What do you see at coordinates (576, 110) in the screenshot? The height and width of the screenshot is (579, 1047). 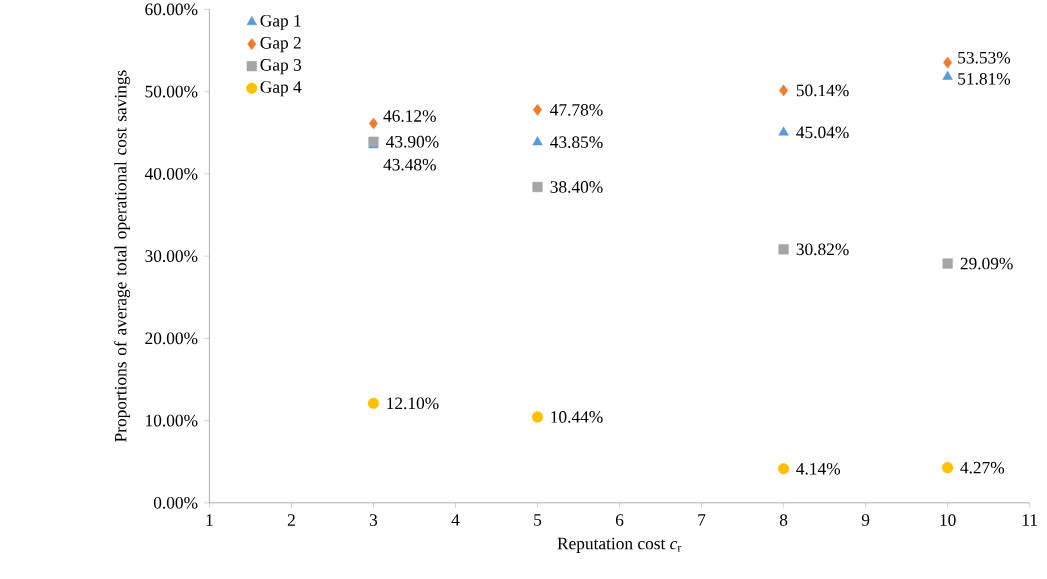 I see `data-label: 47.78%` at bounding box center [576, 110].